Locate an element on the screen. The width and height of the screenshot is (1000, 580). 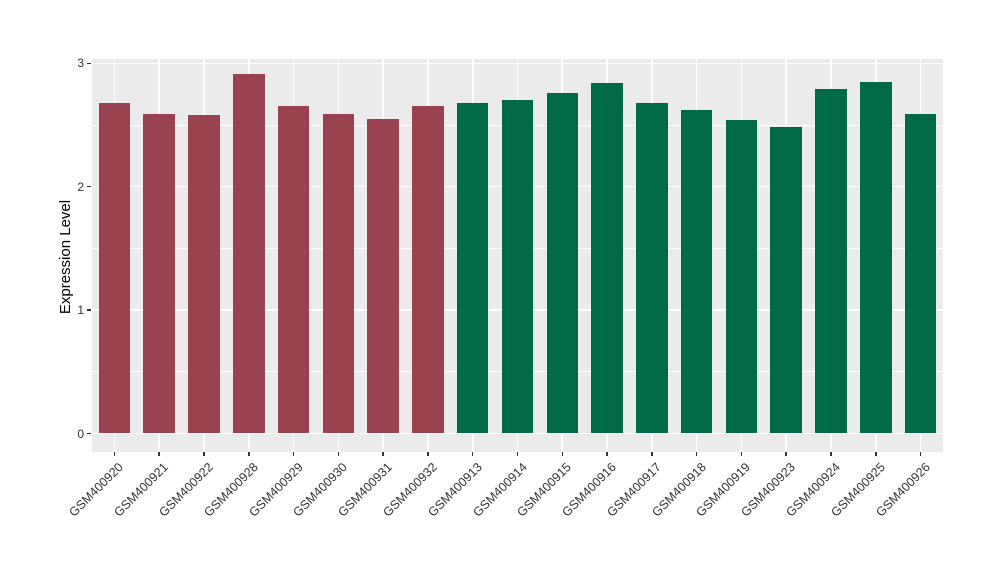
x-tick-label-GSM400924: GSM400924 is located at coordinates (813, 490).